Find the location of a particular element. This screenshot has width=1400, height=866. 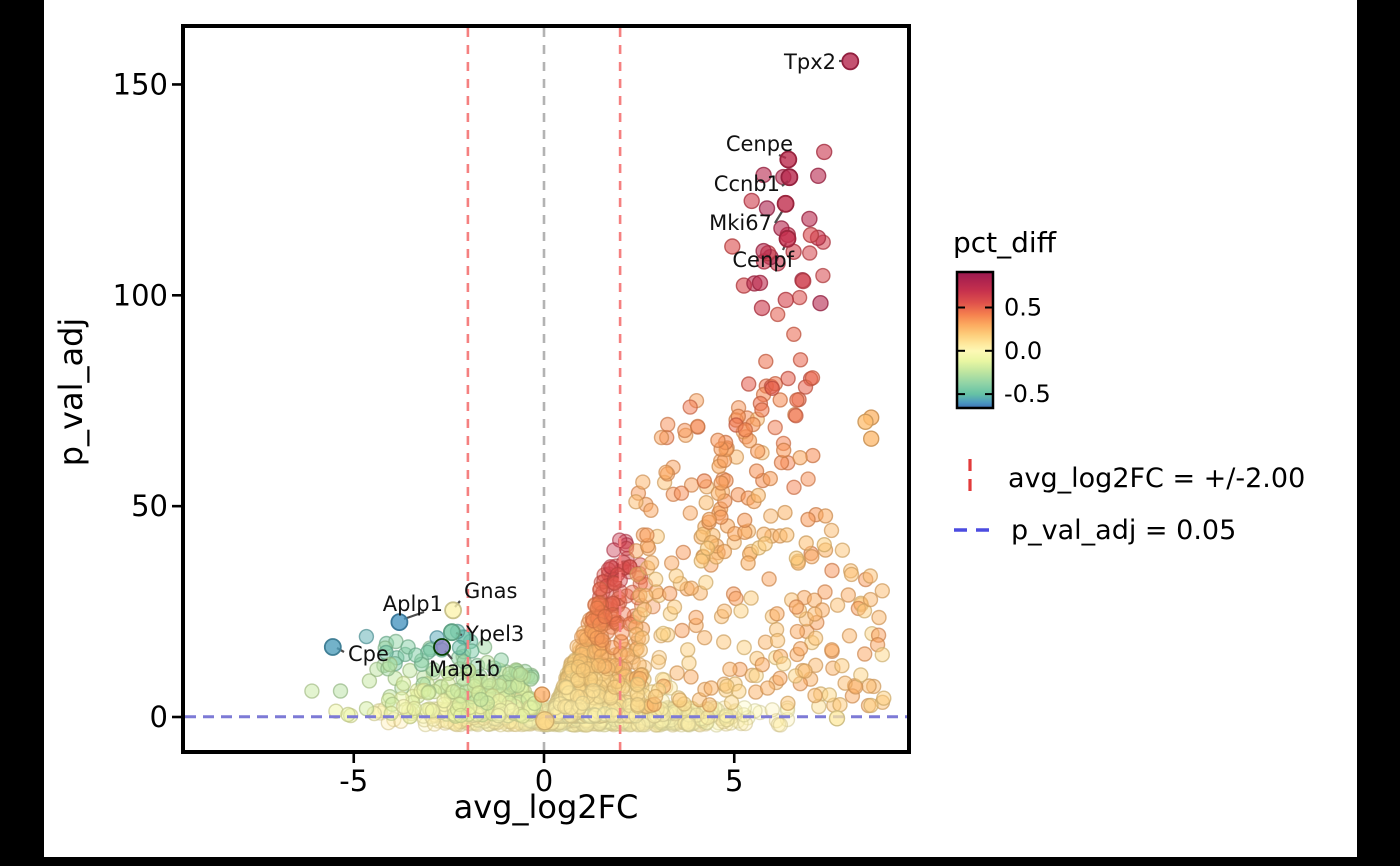

gene-point-ccnb1 is located at coordinates (789, 177).